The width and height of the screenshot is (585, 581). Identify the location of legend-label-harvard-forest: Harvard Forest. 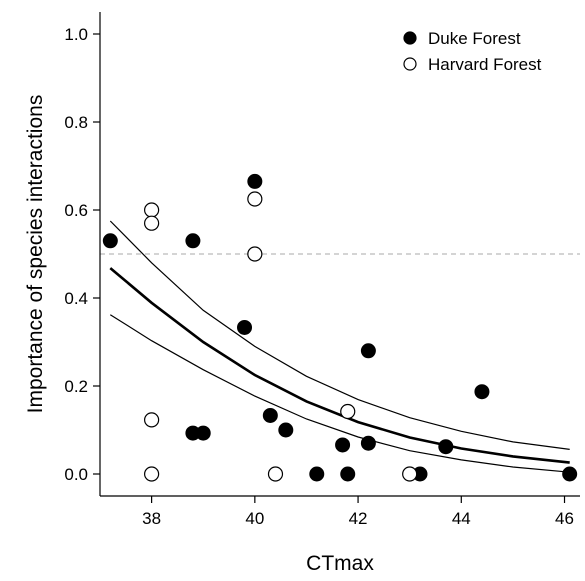
(485, 64).